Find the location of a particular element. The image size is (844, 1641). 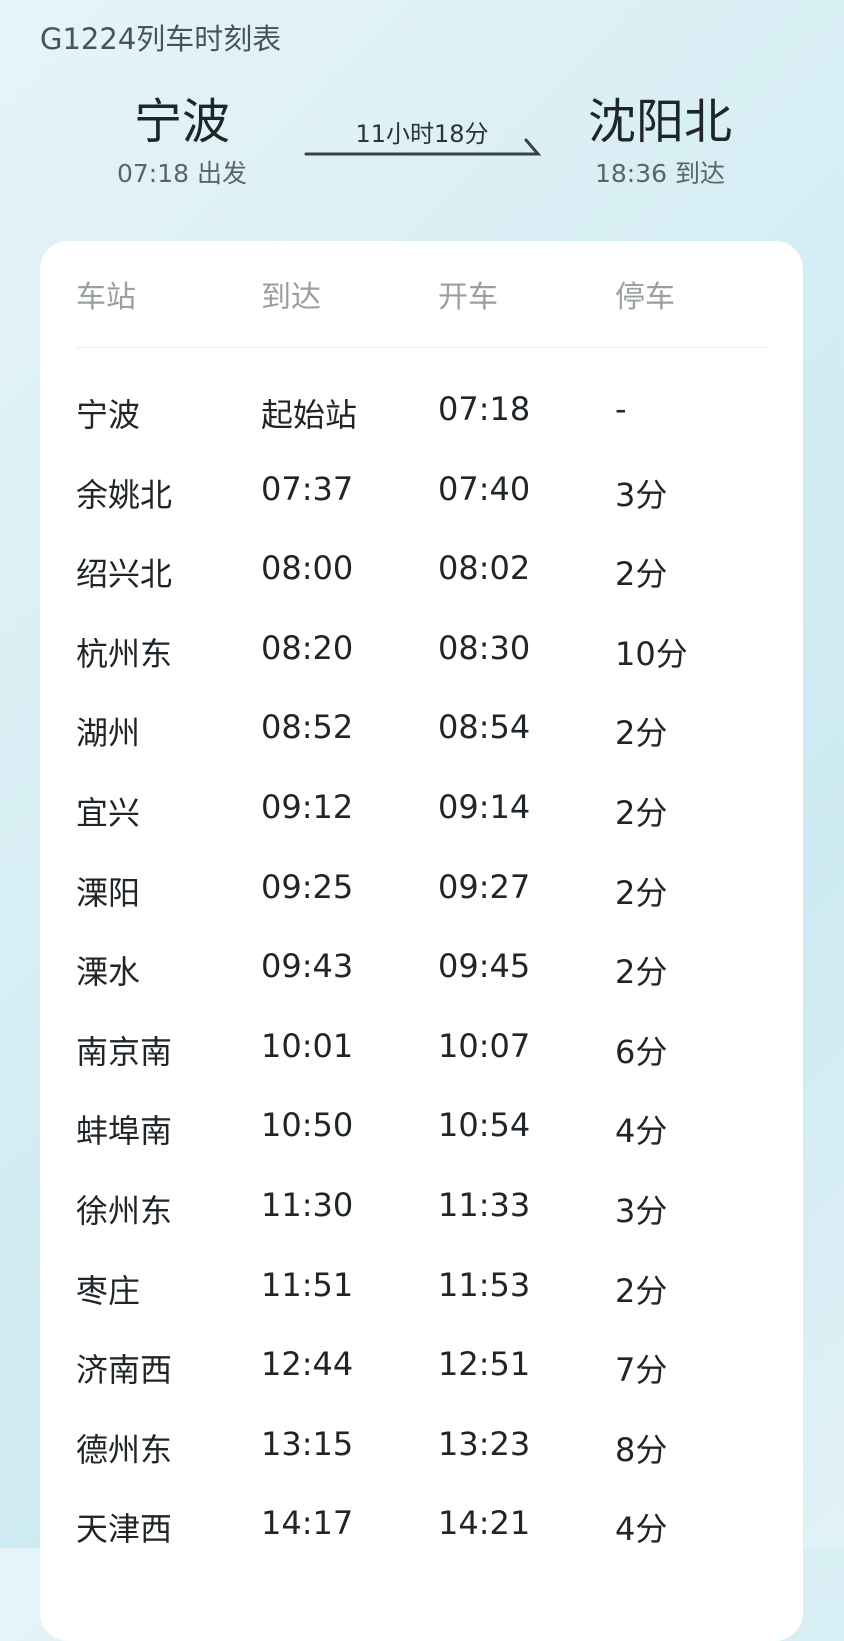

cell-departure: 14:21 is located at coordinates (484, 1523).